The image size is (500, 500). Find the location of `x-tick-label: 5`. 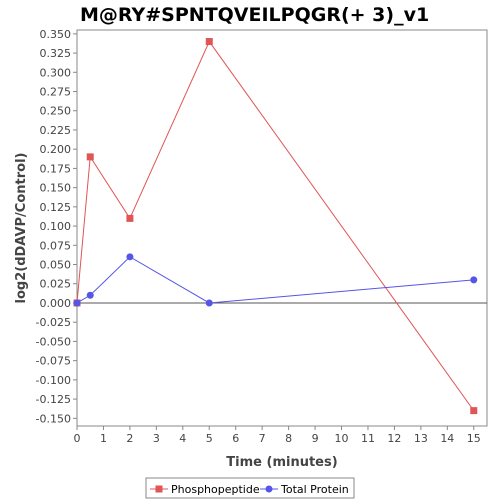

x-tick-label: 5 is located at coordinates (209, 438).